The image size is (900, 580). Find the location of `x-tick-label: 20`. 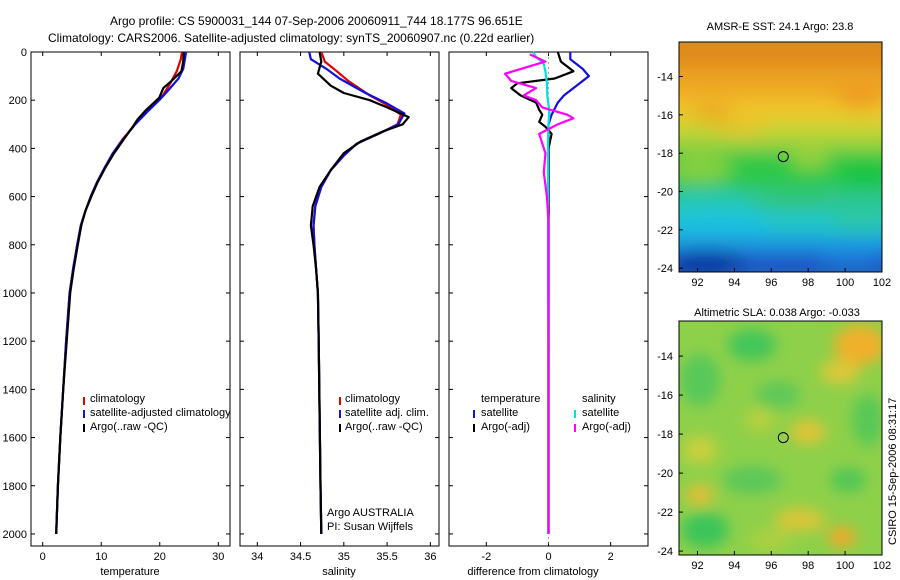

x-tick-label: 20 is located at coordinates (160, 557).